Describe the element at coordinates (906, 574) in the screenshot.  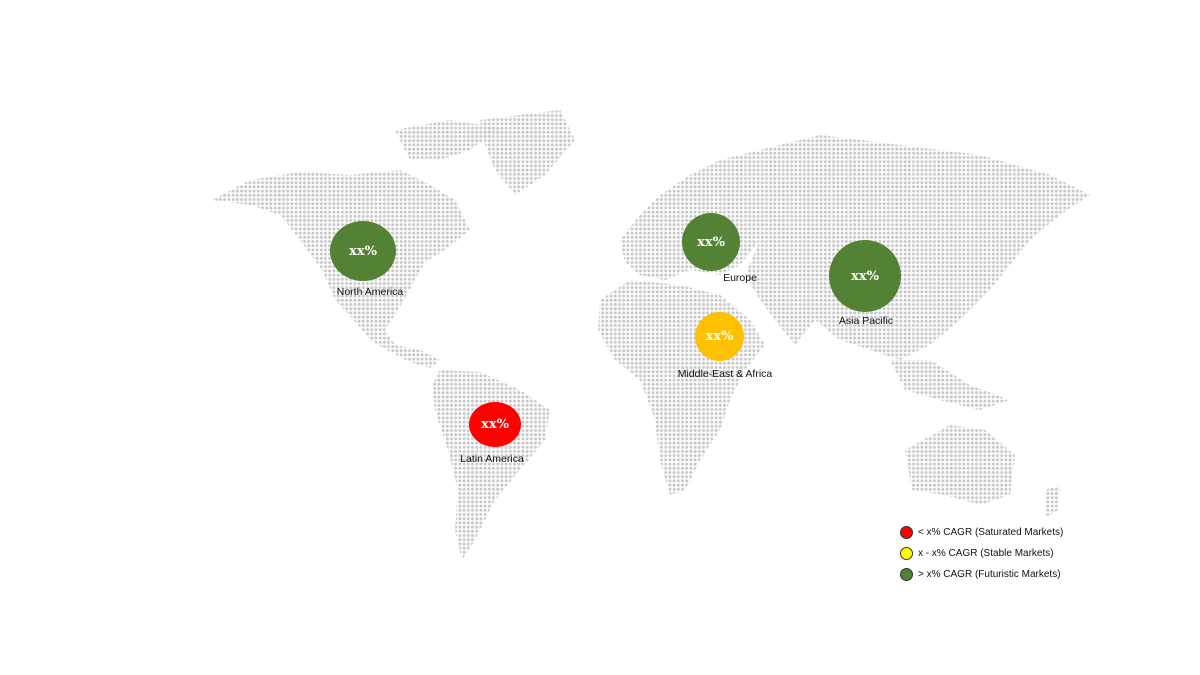
I see `legend-swatch-green` at that location.